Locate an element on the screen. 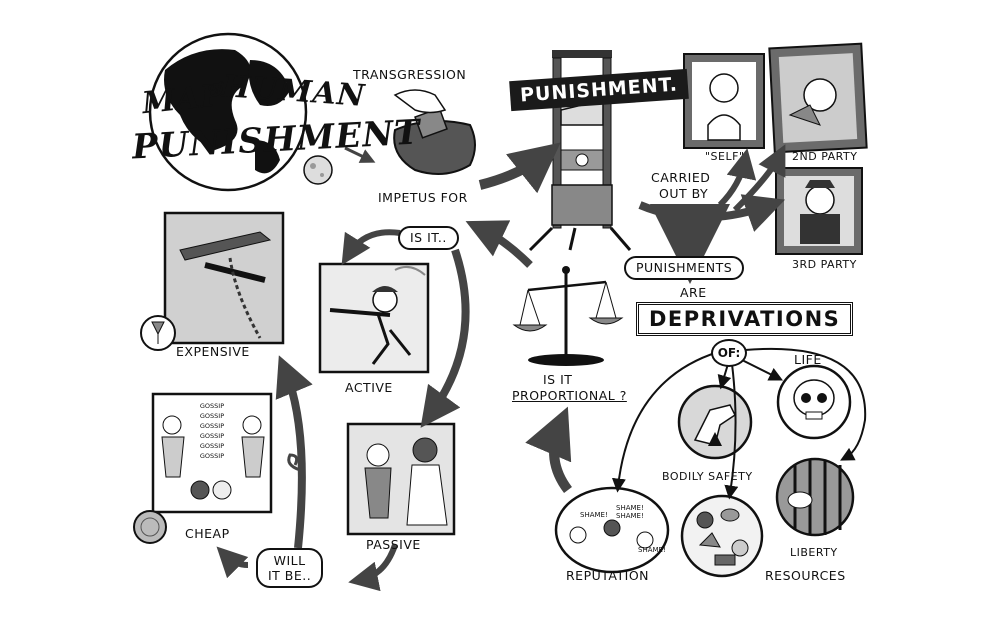 The image size is (1000, 644). arrow-to-second-party is located at coordinates (759, 178).